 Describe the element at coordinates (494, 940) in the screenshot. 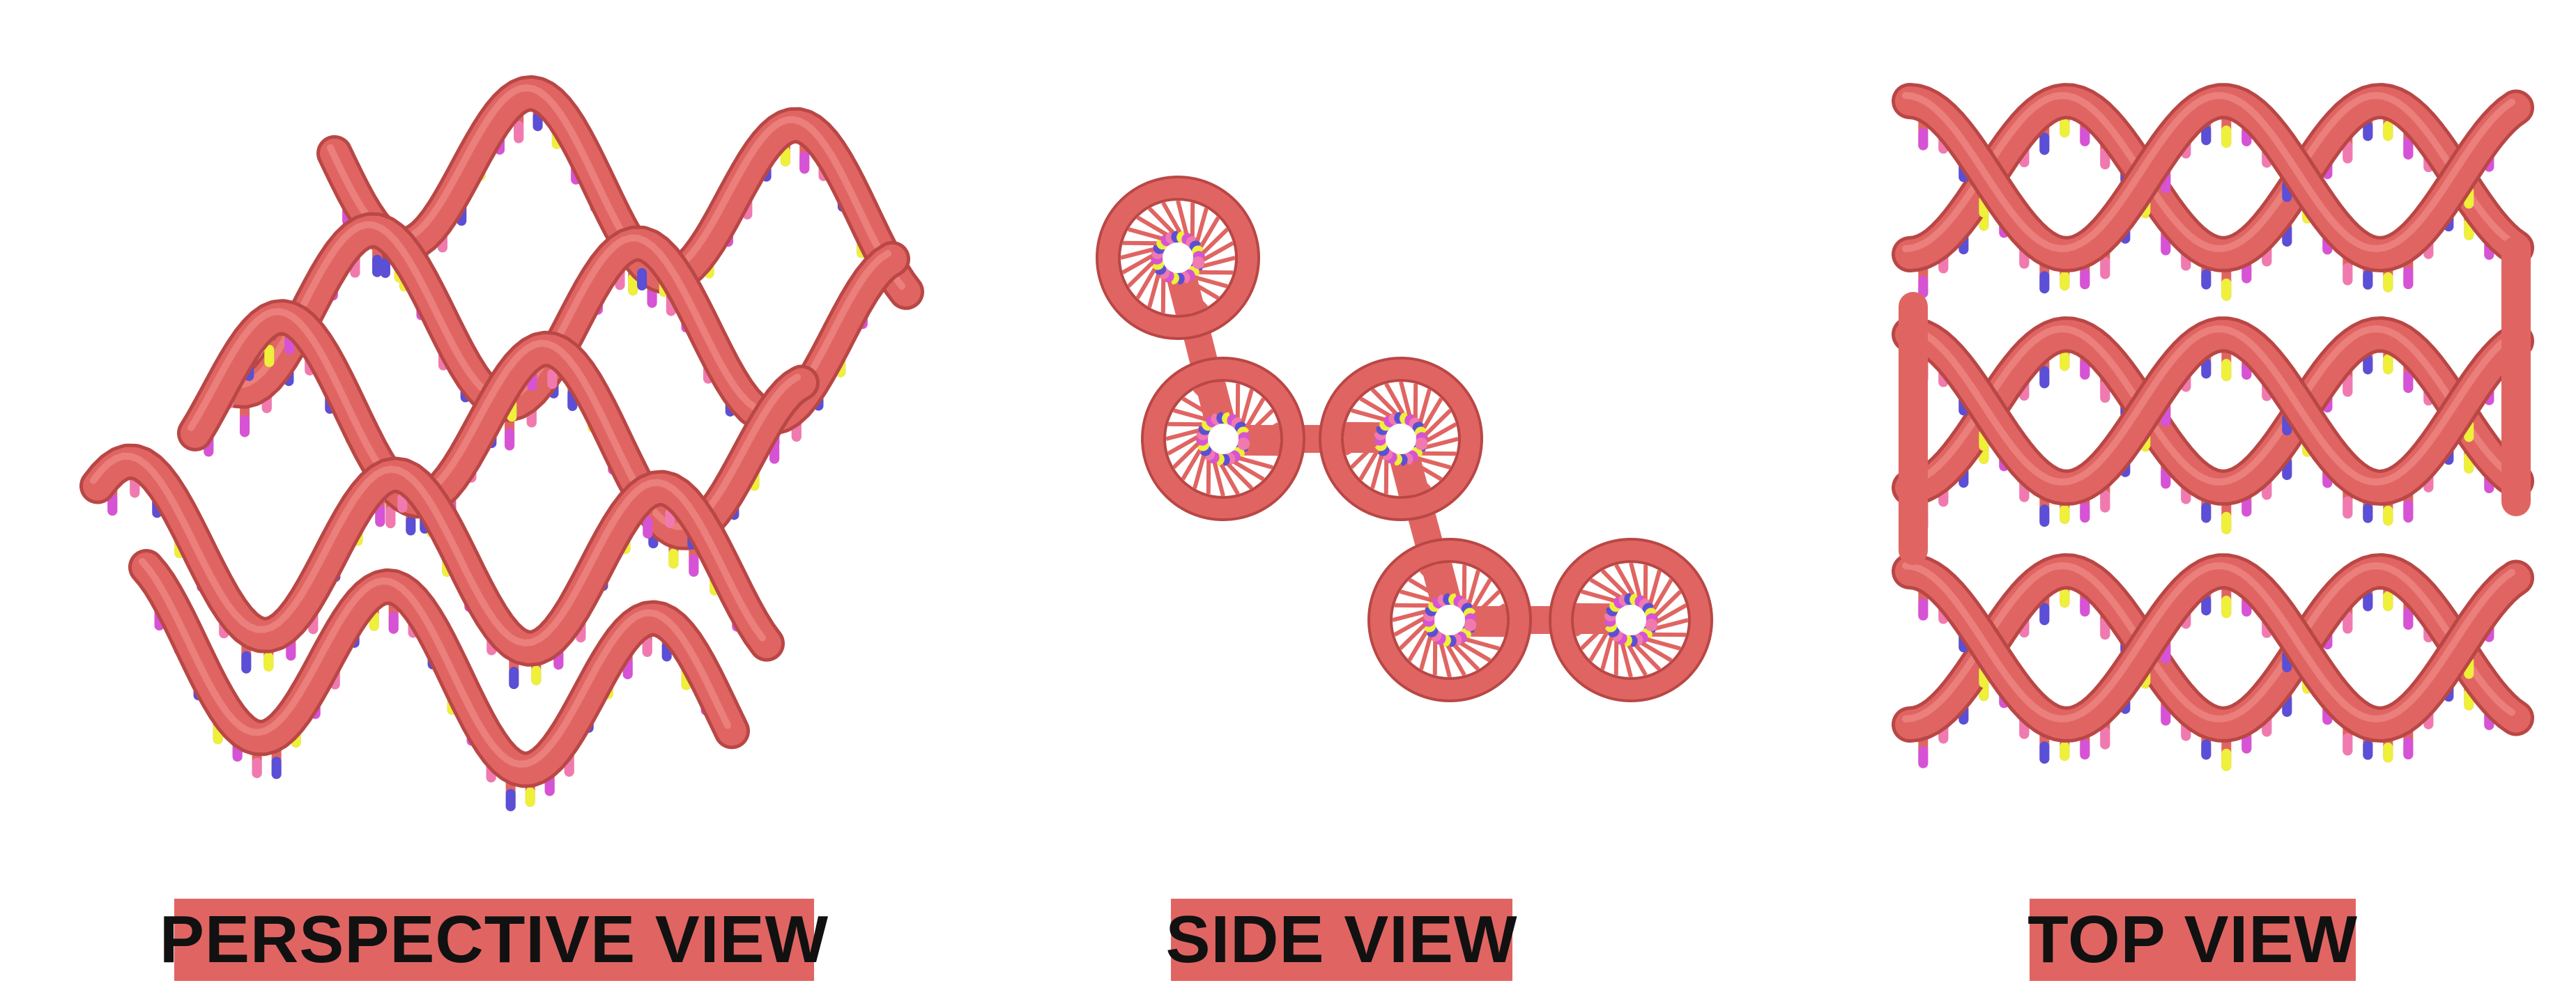

I see `perspective-view-label: PERSPECTIVE VIEW` at that location.